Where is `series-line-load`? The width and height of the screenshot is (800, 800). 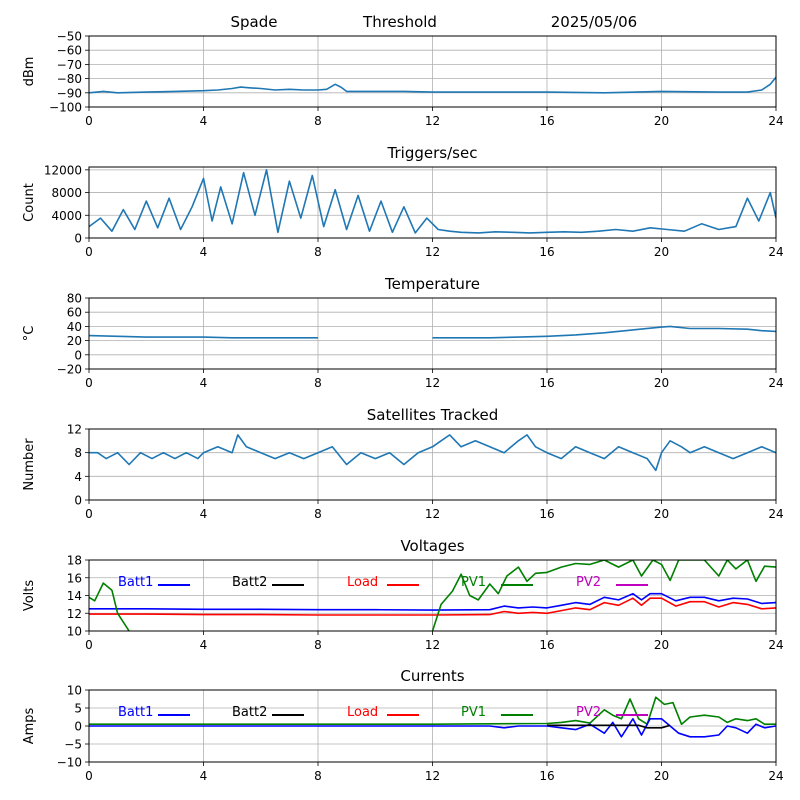 series-line-load is located at coordinates (432, 606).